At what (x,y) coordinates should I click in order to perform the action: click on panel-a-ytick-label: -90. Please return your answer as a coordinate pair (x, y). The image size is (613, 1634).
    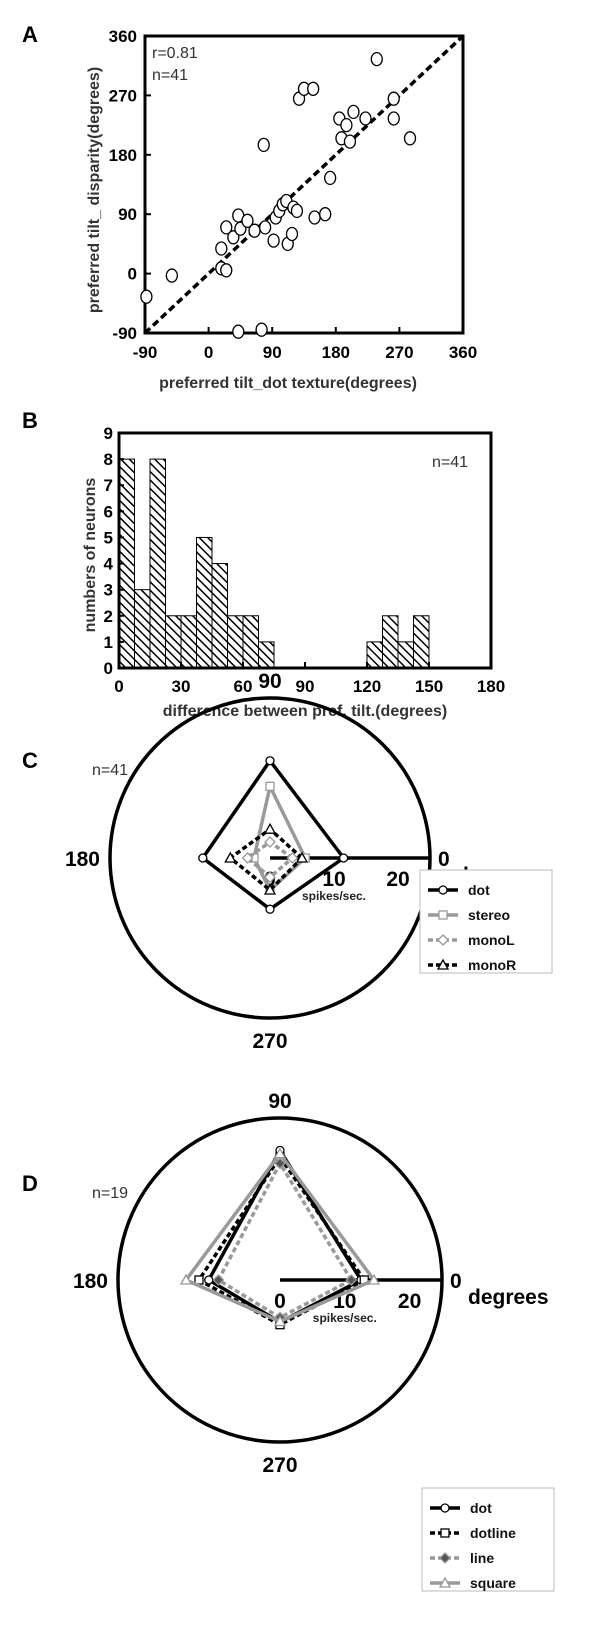
    Looking at the image, I should click on (124, 333).